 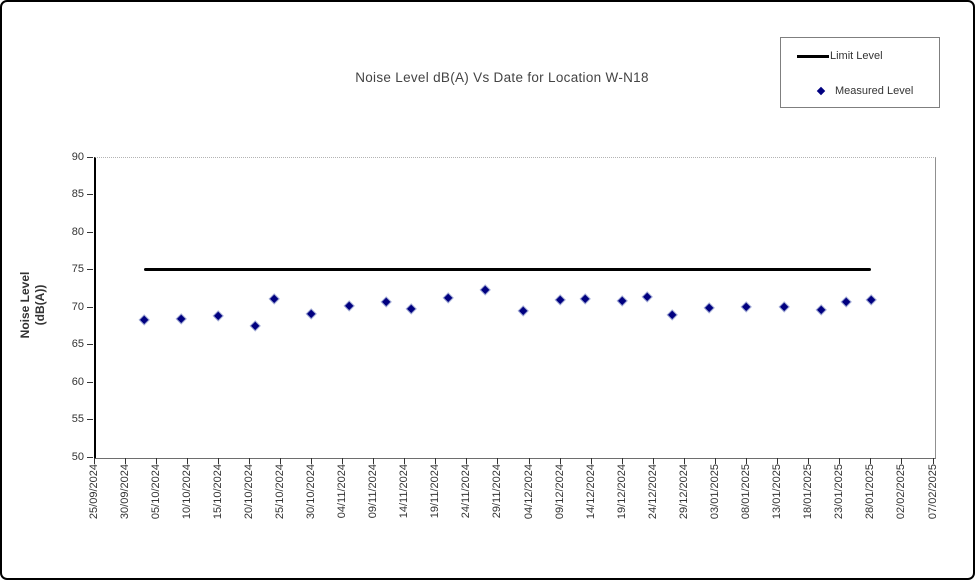 I want to click on y-tick-label: 55, so click(x=77, y=419).